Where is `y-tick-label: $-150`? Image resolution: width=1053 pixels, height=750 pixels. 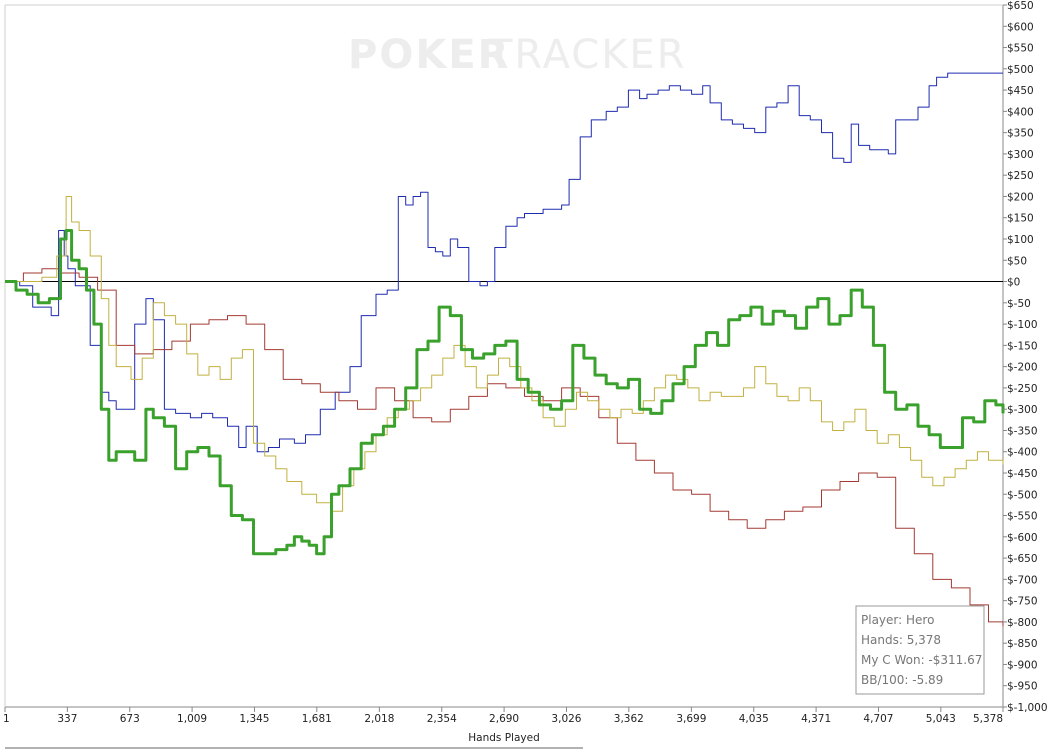
y-tick-label: $-150 is located at coordinates (1022, 346).